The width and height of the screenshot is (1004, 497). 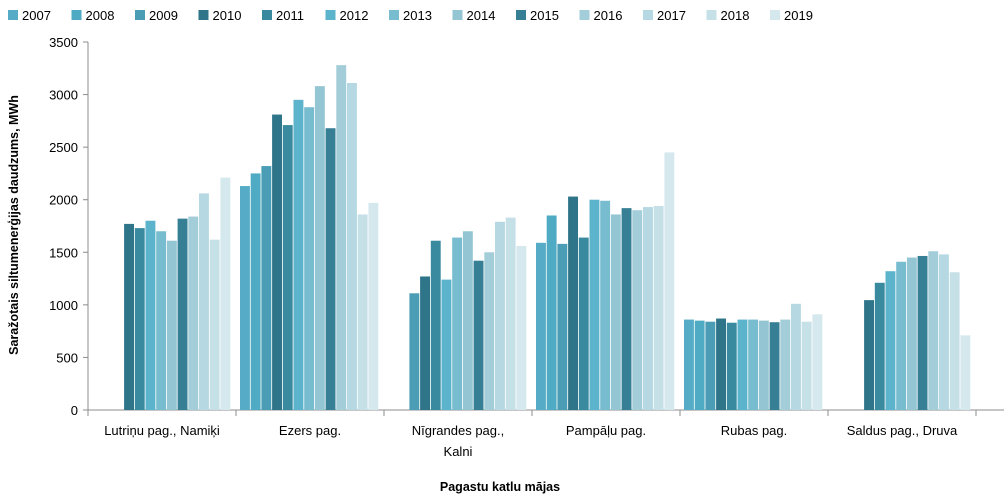 I want to click on x-tick-label: Nīgrandes pag., Kalni, so click(x=458, y=441).